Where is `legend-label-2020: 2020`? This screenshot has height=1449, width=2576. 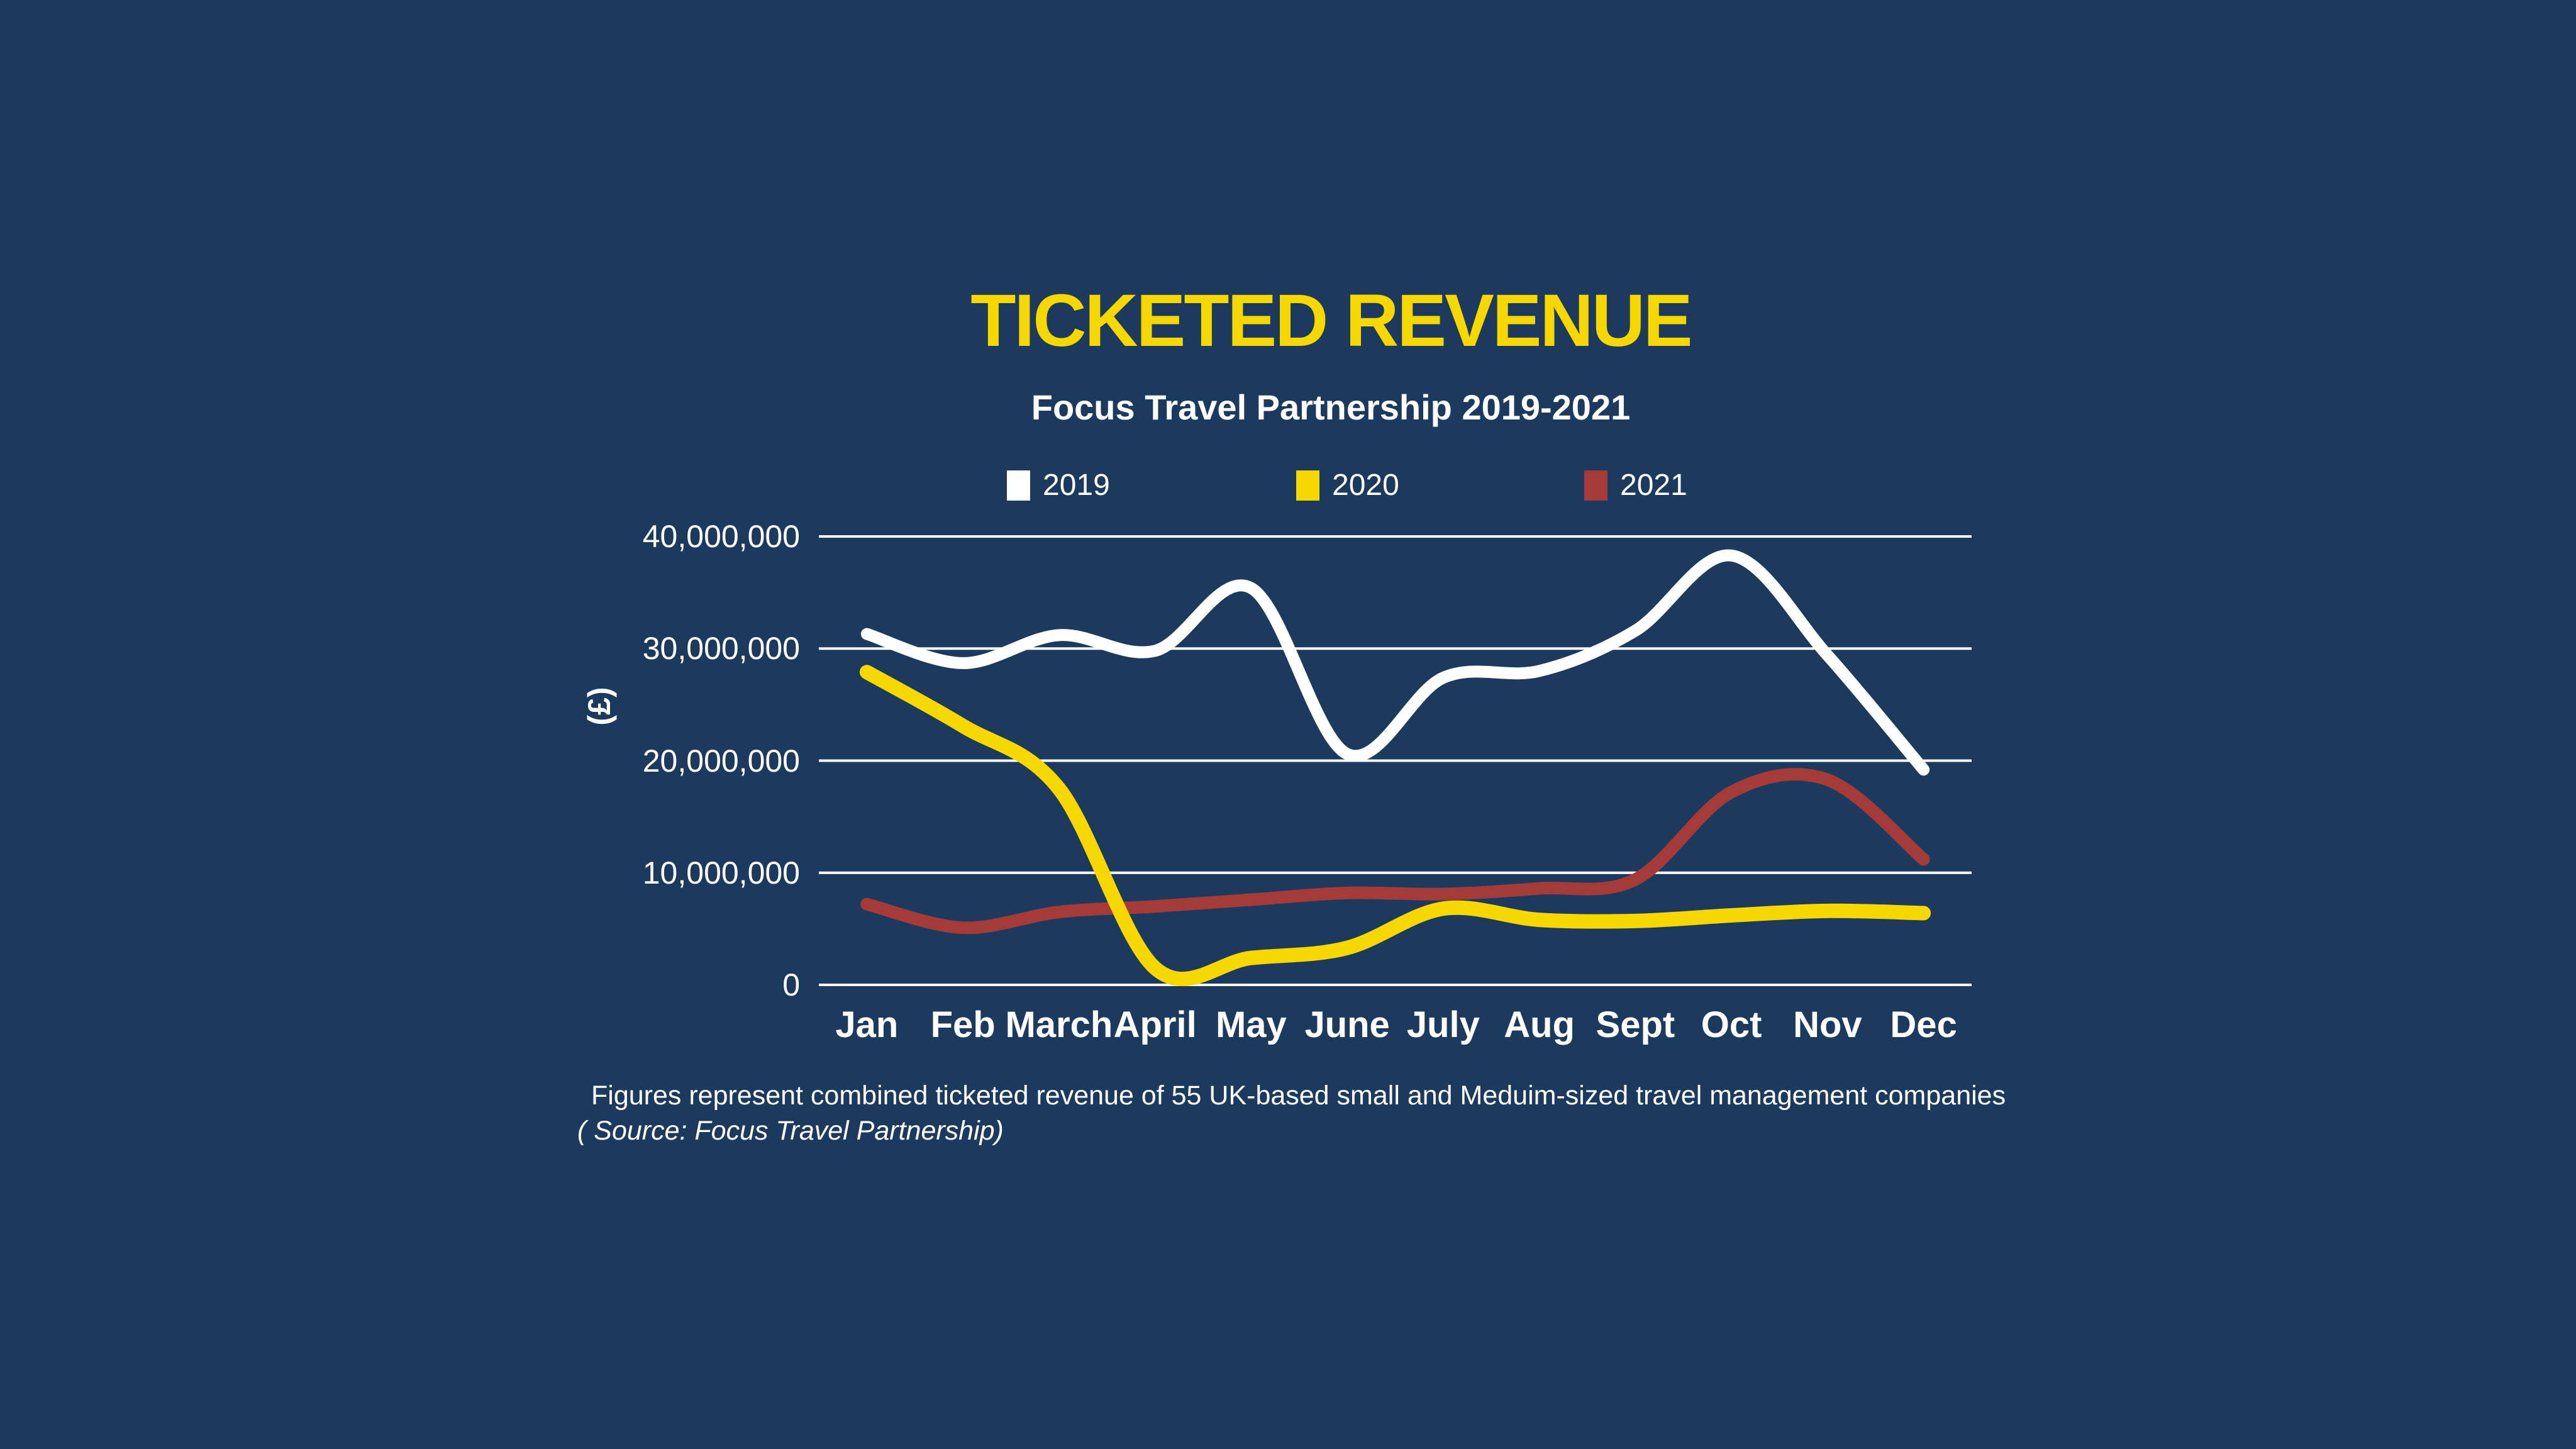
legend-label-2020: 2020 is located at coordinates (1365, 485).